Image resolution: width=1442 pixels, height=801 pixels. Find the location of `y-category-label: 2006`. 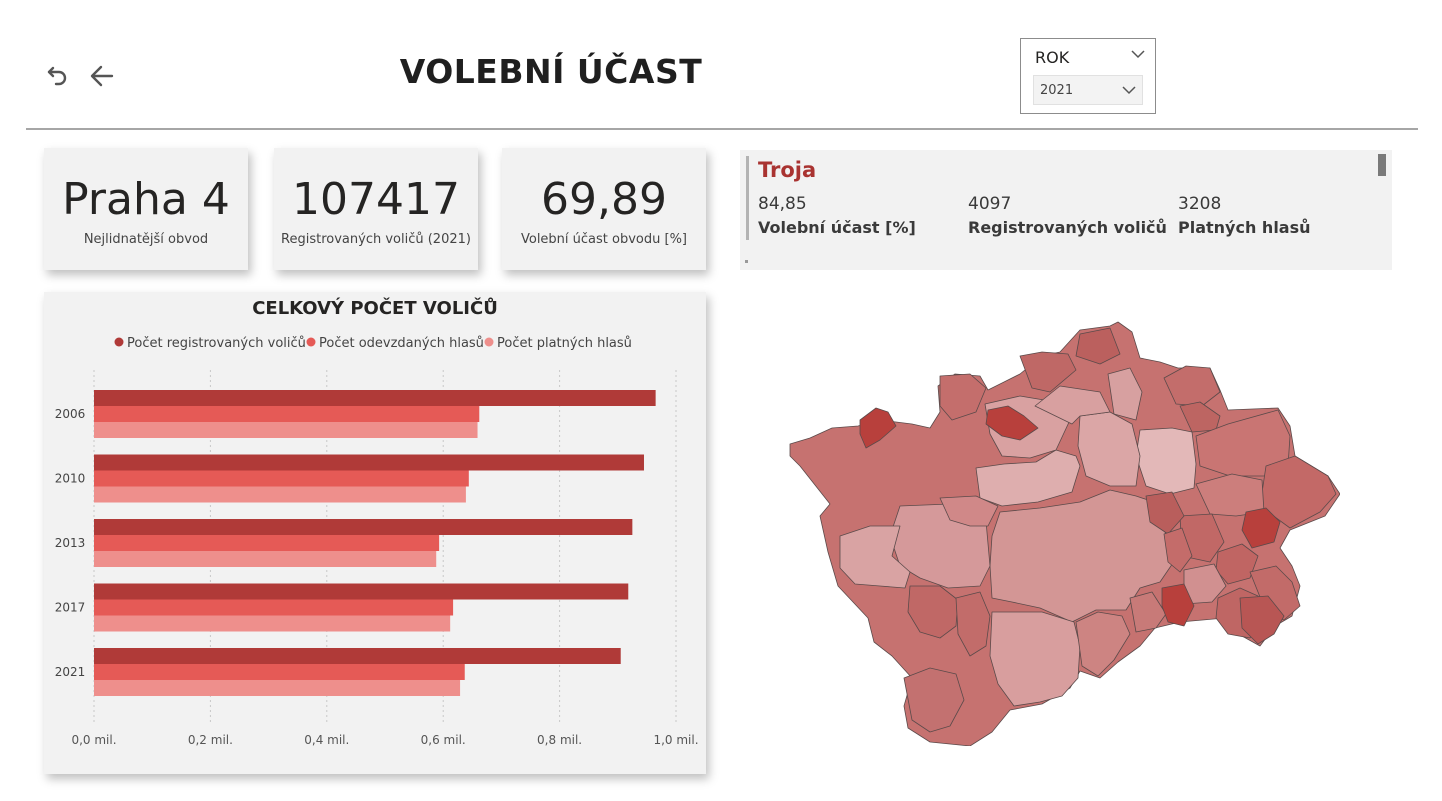

y-category-label: 2006 is located at coordinates (70, 414).